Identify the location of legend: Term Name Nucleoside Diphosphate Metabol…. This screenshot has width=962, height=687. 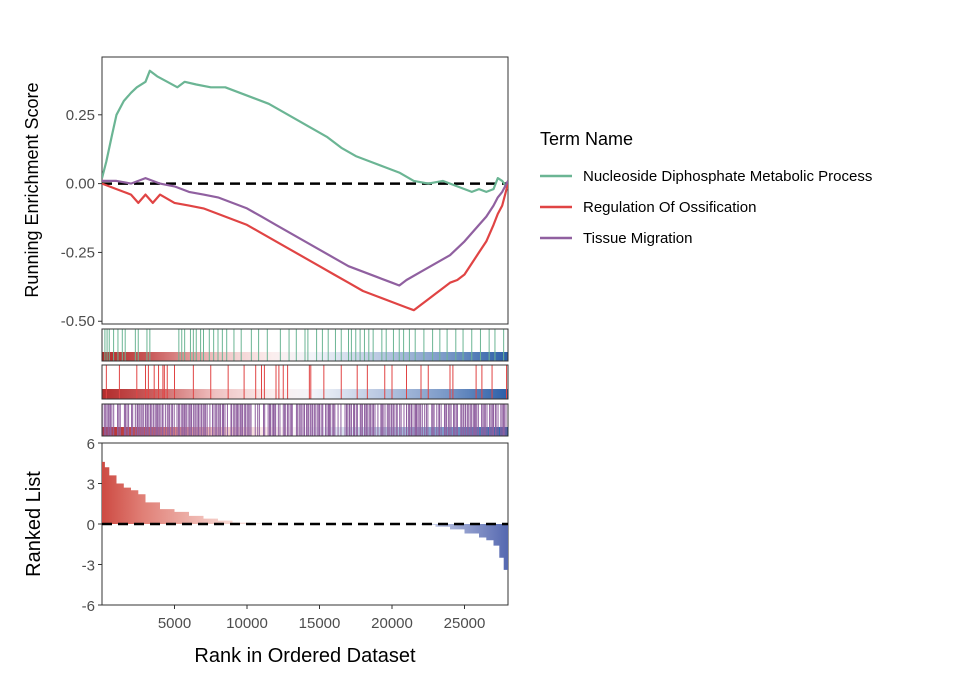
(706, 188).